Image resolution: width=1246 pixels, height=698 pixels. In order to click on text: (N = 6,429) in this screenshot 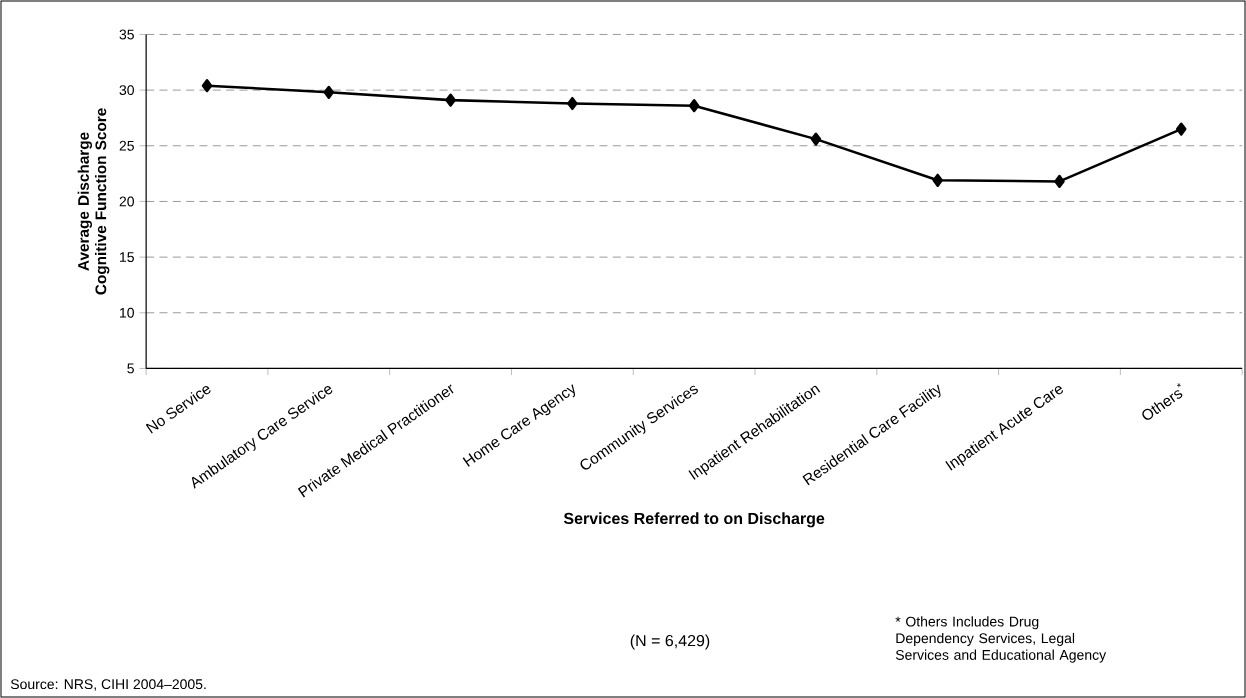, I will do `click(670, 642)`.